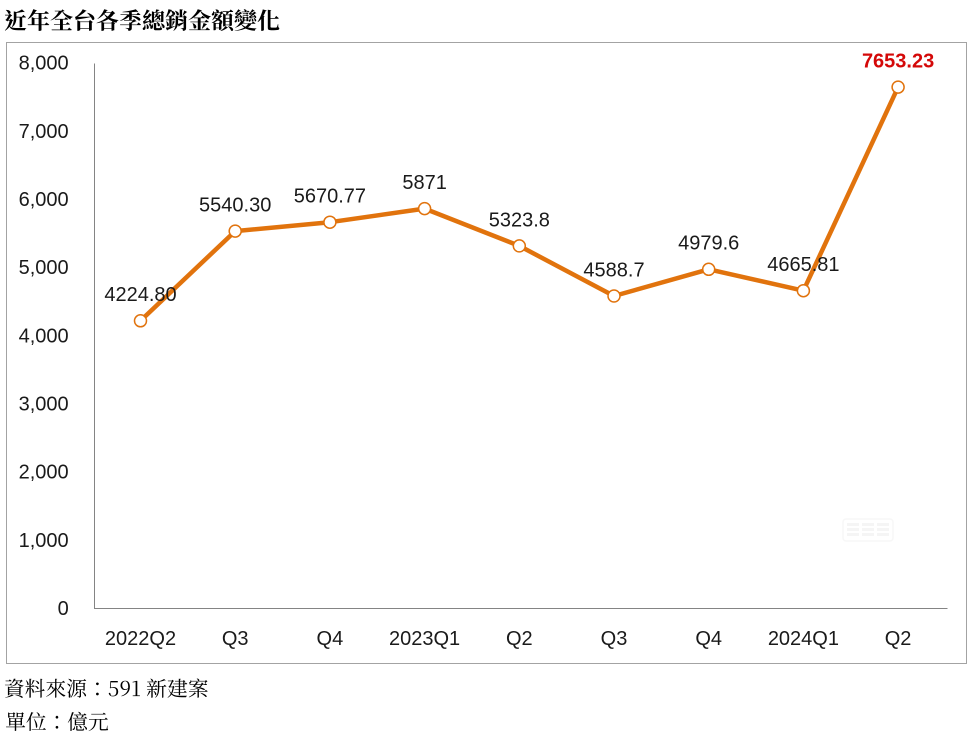 The height and width of the screenshot is (742, 975). What do you see at coordinates (330, 197) in the screenshot?
I see `svg-text: 5670.77` at bounding box center [330, 197].